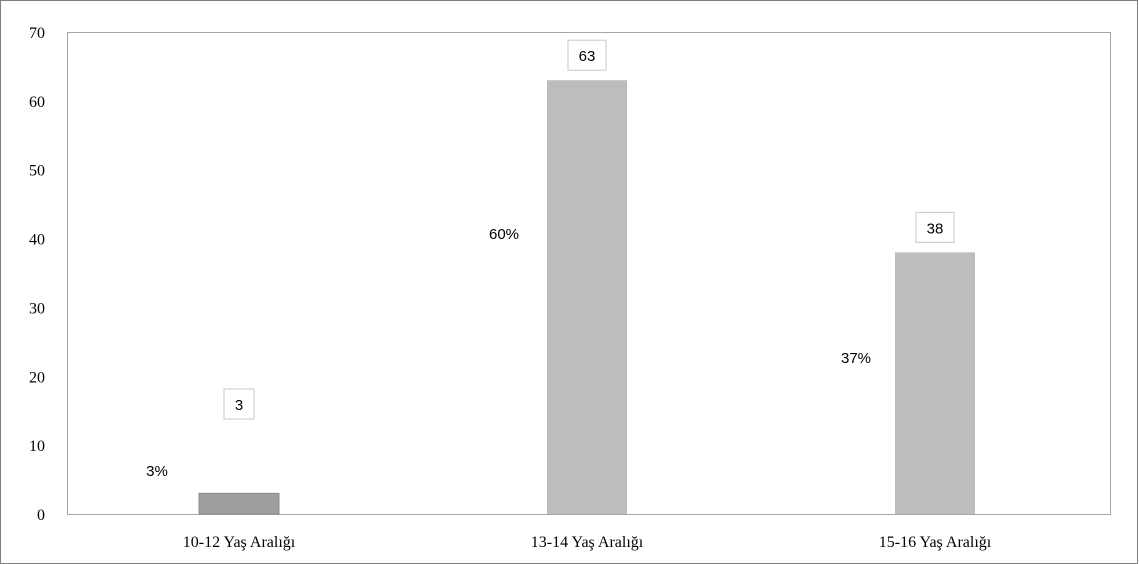 This screenshot has width=1139, height=564. Describe the element at coordinates (935, 542) in the screenshot. I see `x-tick-label: 15-16 Yaş Aralığı` at that location.